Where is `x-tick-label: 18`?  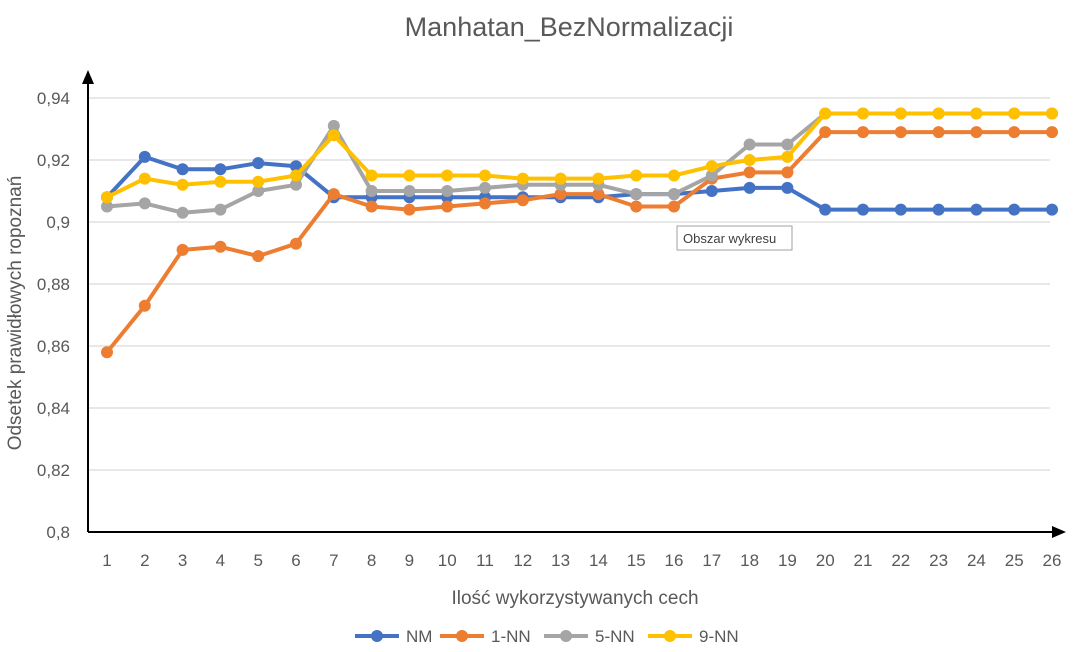 x-tick-label: 18 is located at coordinates (749, 560).